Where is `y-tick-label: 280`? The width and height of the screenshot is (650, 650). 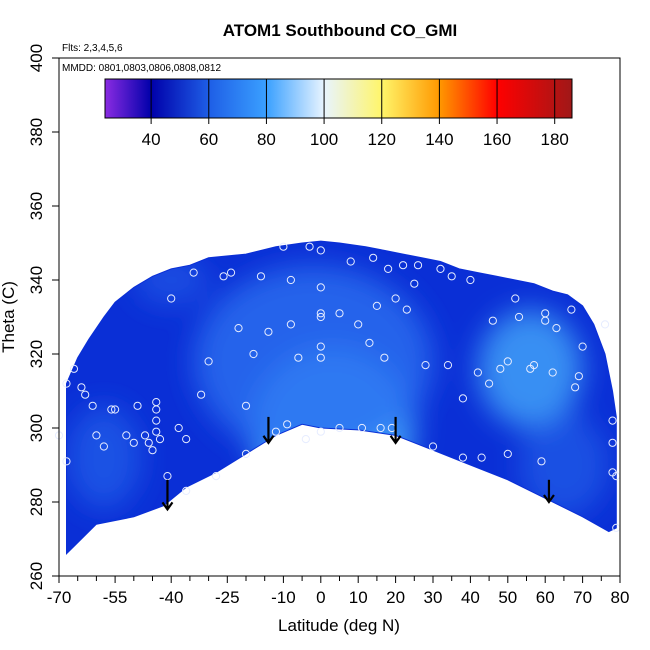
y-tick-label: 280 is located at coordinates (36, 502).